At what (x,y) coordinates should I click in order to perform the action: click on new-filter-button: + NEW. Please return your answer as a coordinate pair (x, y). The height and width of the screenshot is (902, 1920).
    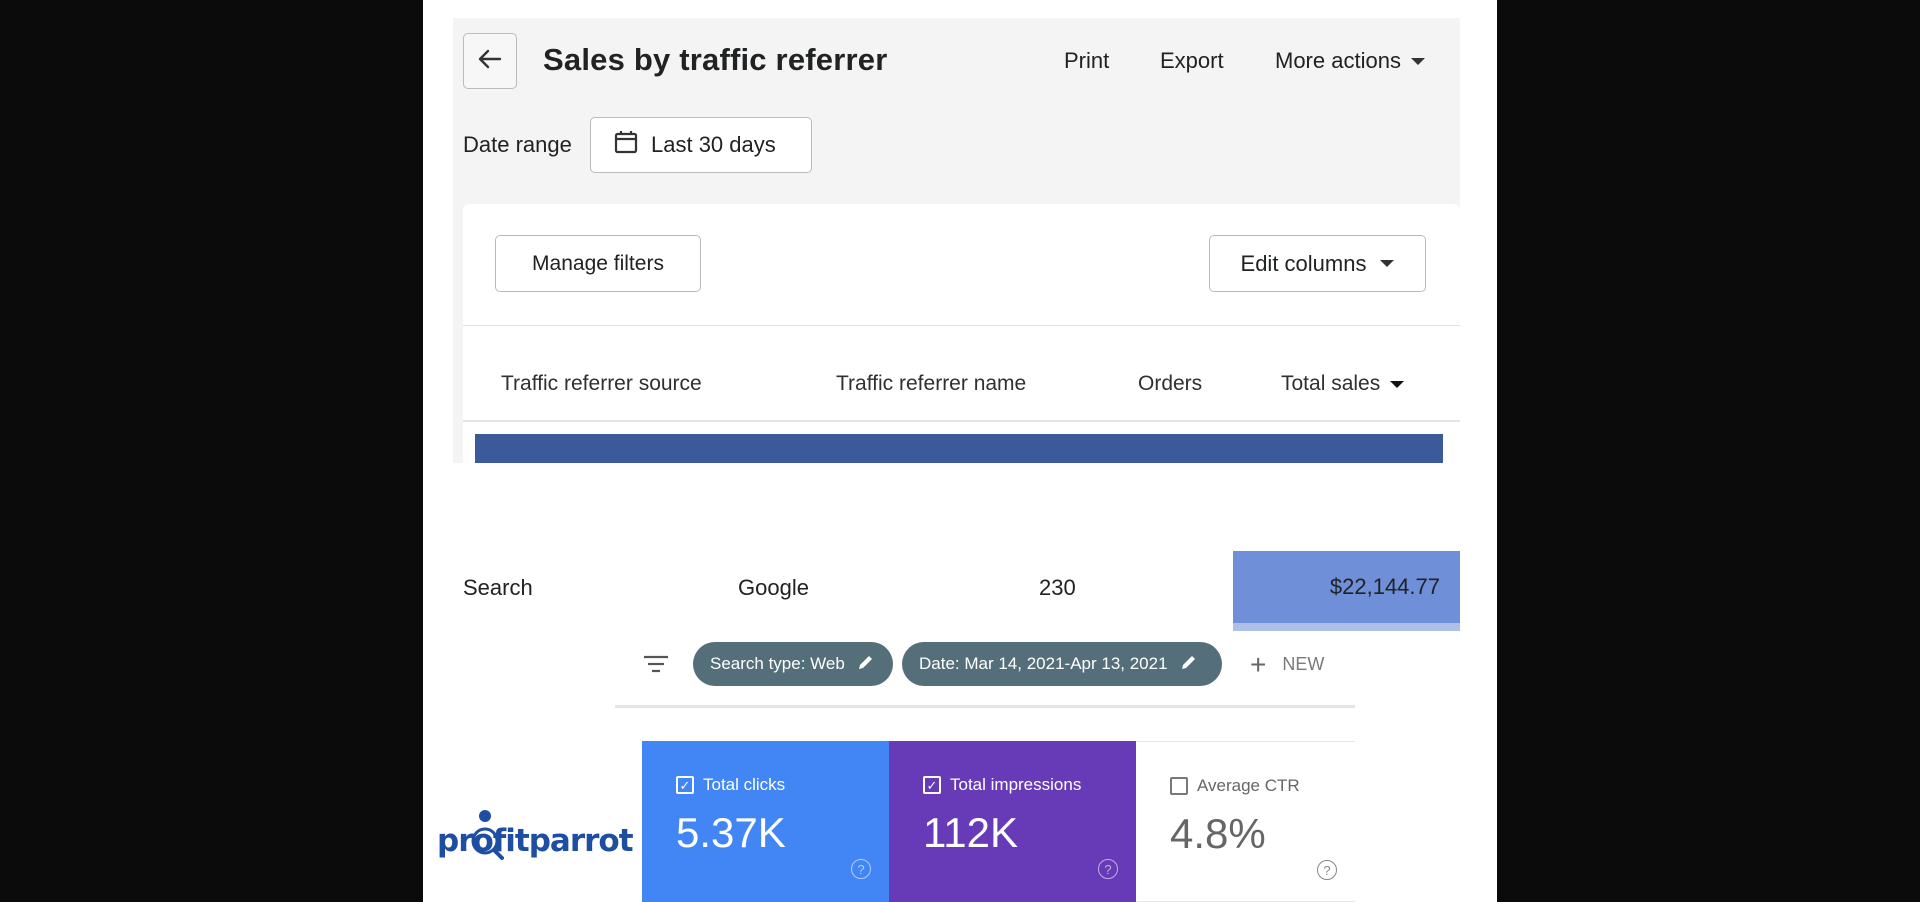
    Looking at the image, I should click on (1287, 664).